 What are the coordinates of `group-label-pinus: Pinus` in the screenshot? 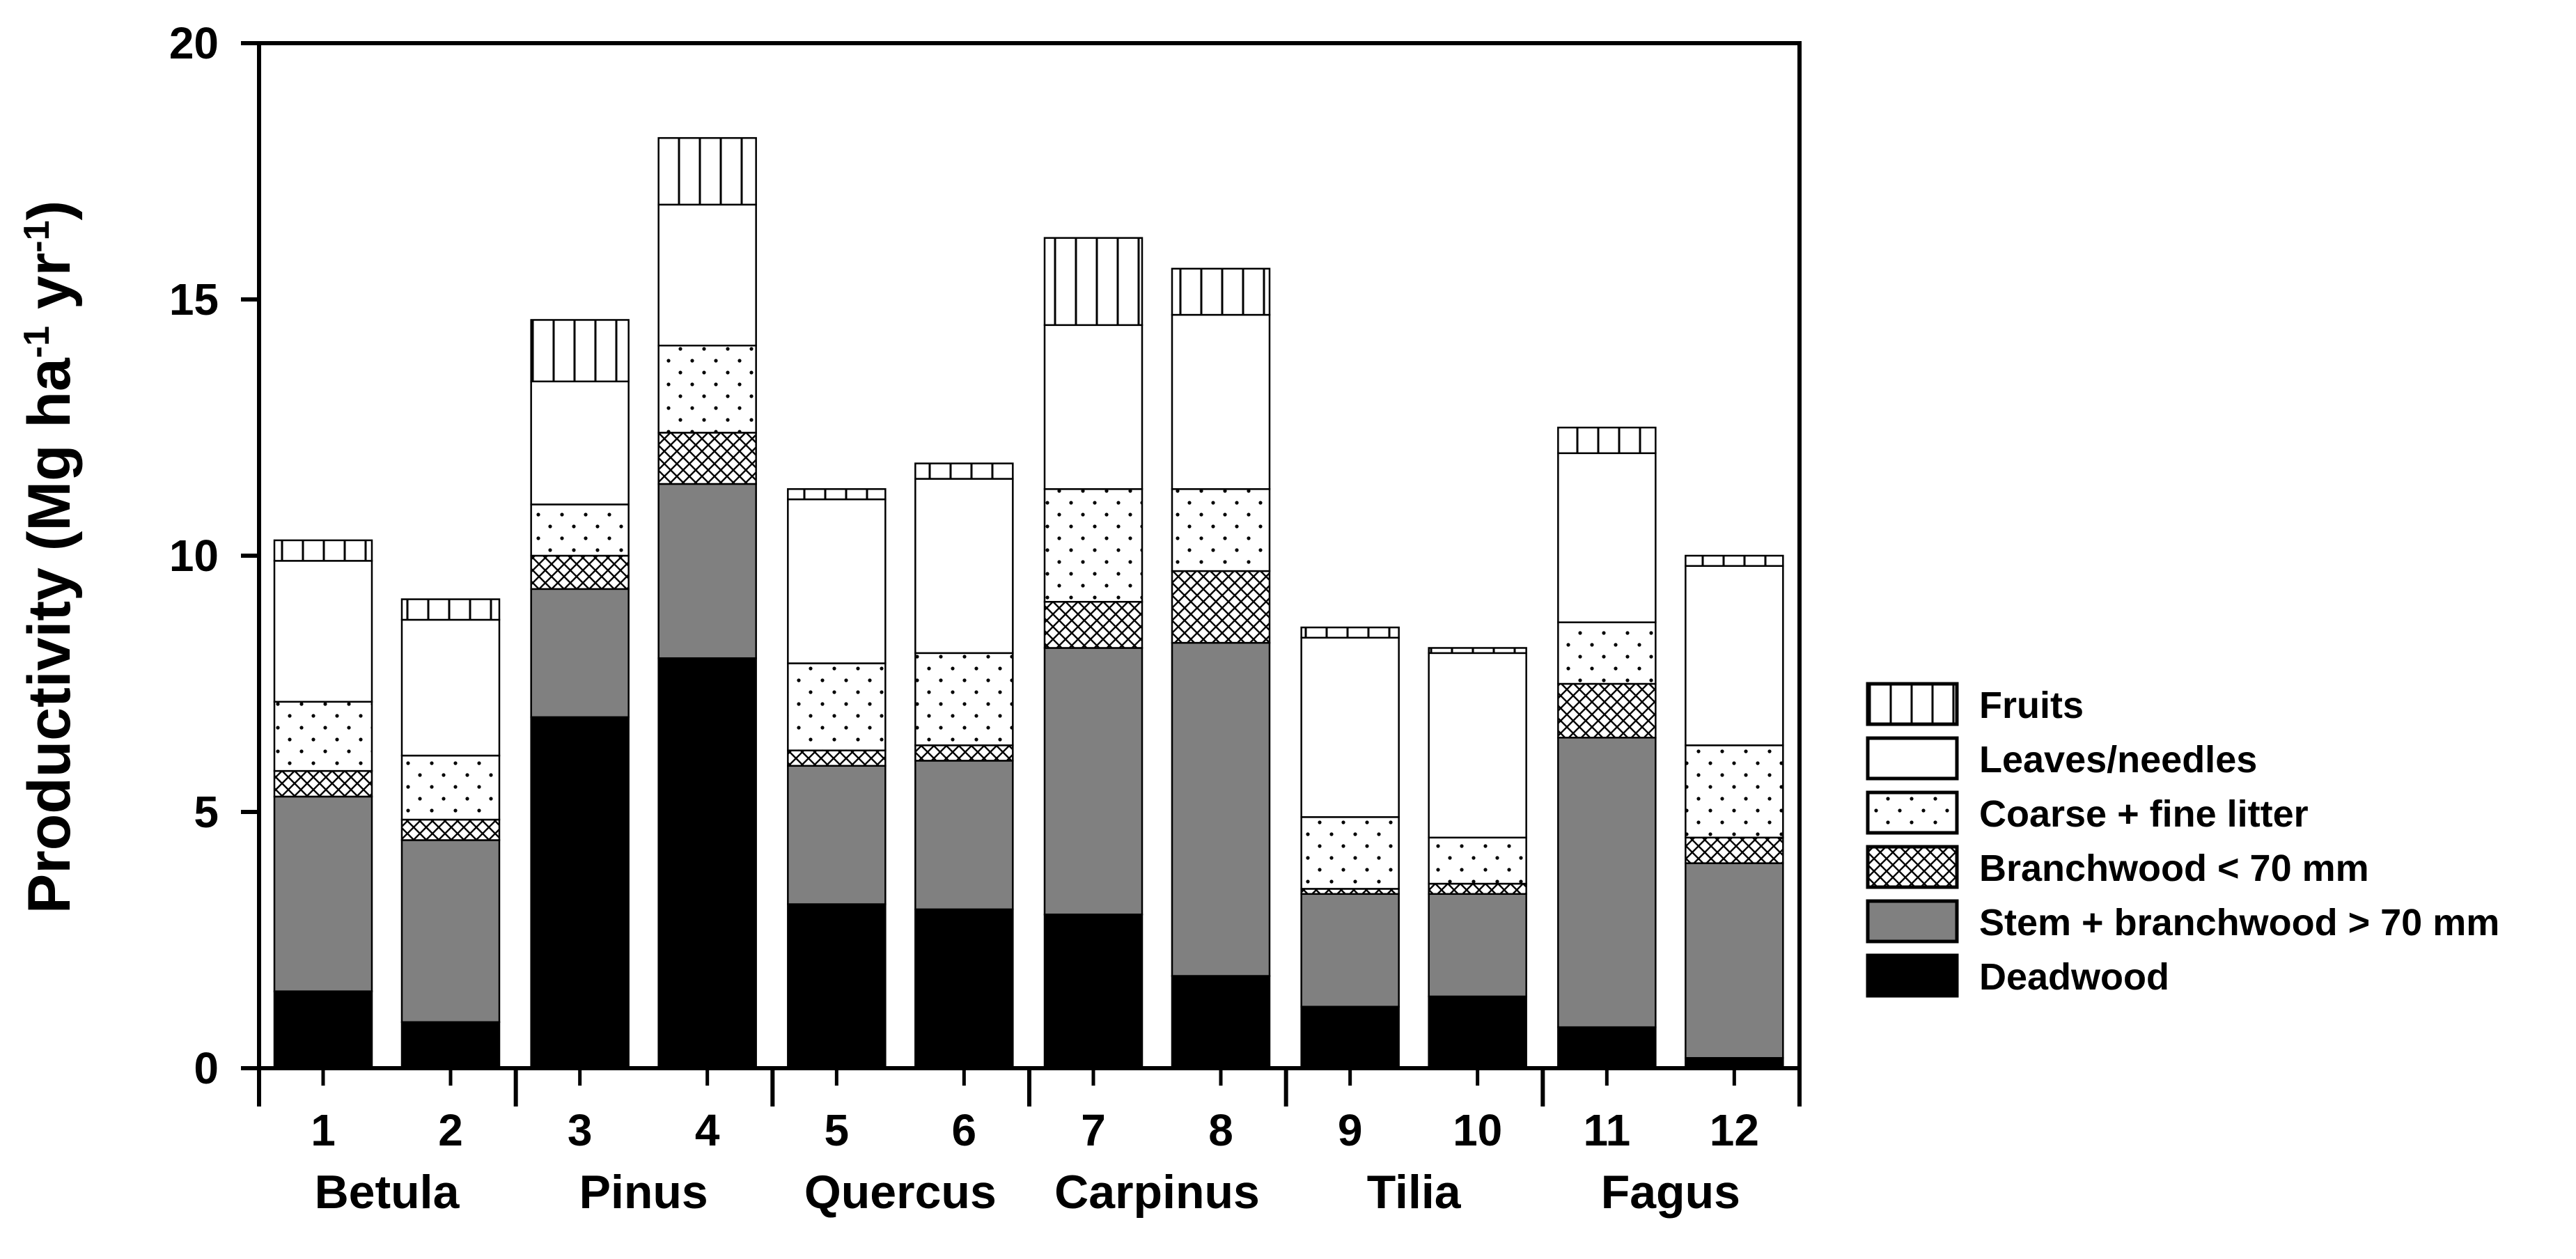 It's located at (643, 1192).